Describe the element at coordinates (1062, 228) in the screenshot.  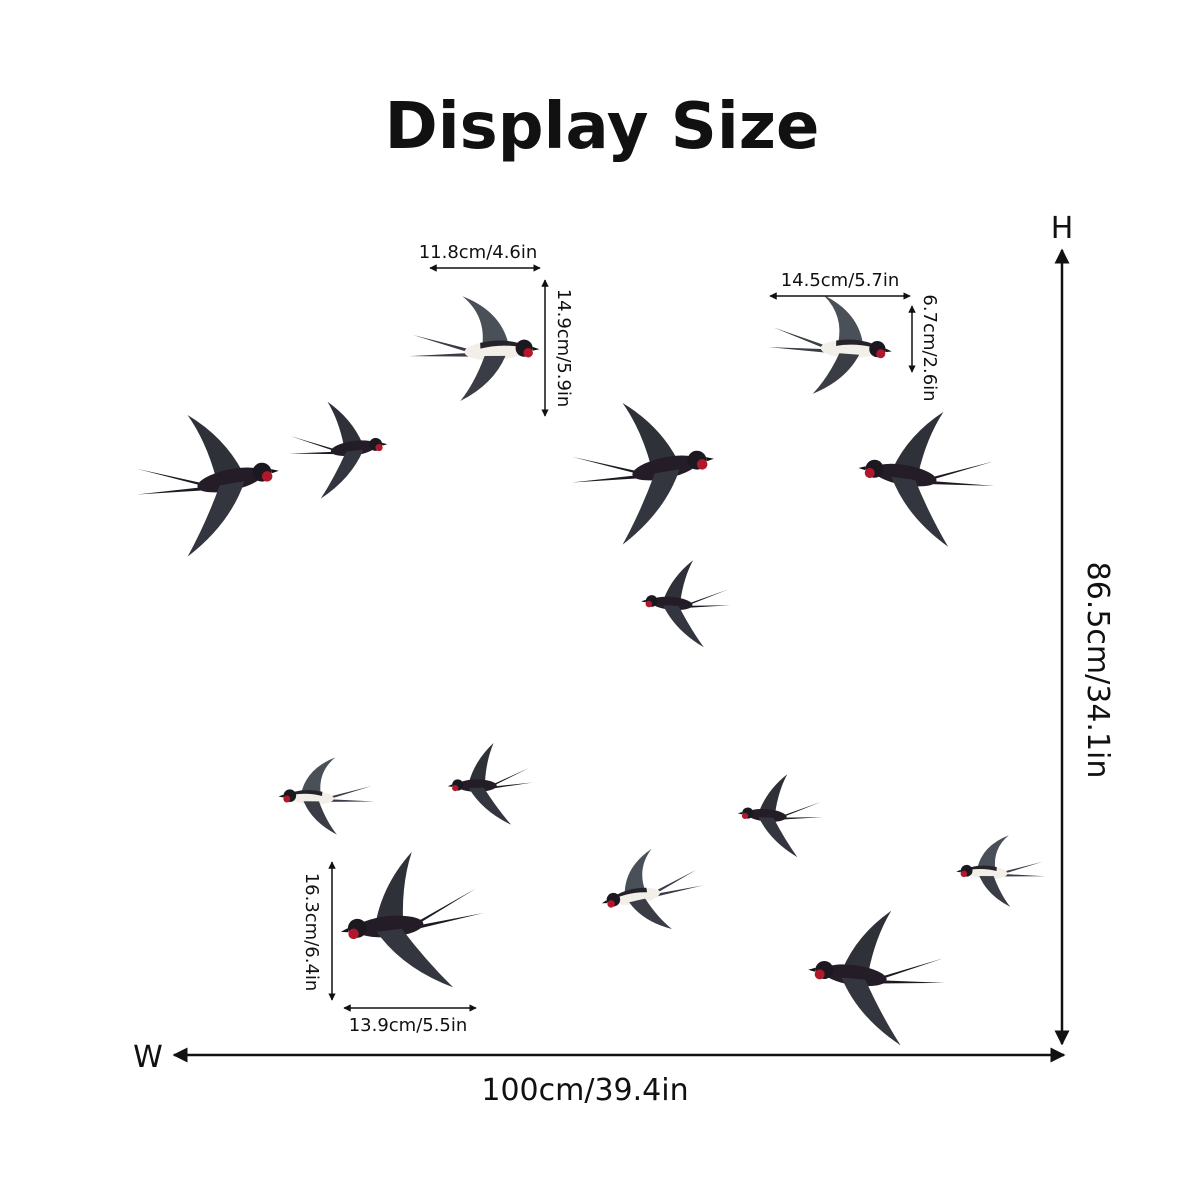
I see `height-axis-label: H` at that location.